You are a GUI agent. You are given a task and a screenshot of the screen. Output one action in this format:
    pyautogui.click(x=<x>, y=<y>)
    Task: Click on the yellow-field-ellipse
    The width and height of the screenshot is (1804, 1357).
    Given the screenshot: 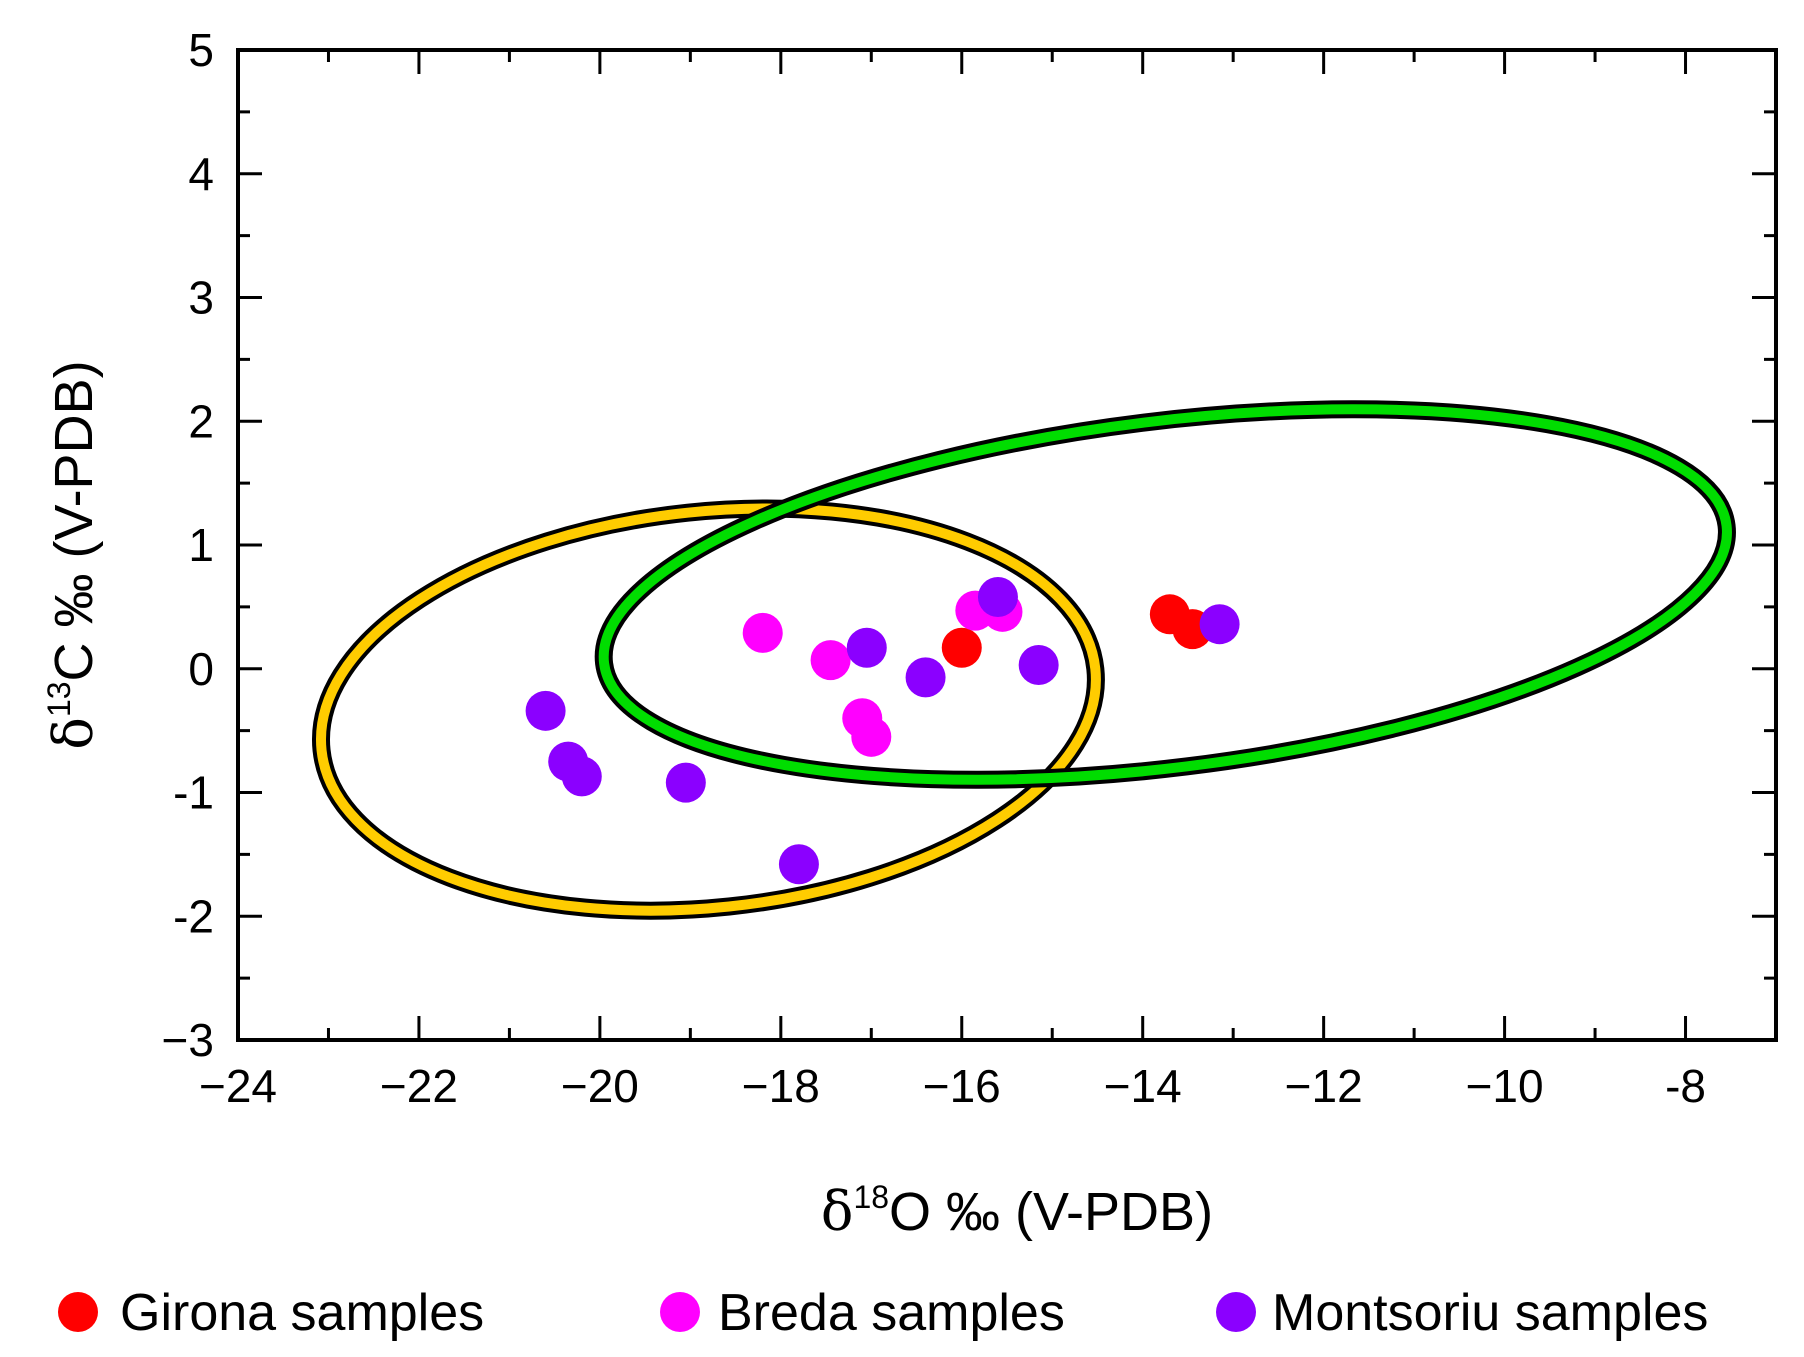 What is the action you would take?
    pyautogui.click(x=708, y=709)
    